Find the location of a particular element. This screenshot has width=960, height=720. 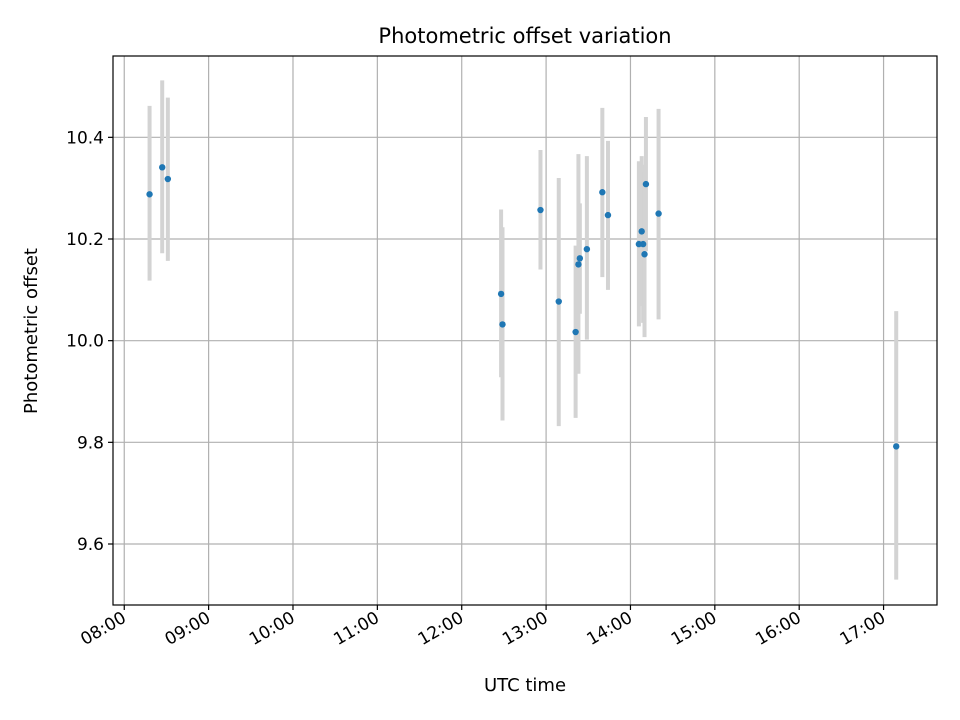

y-tick-label: 10.0 is located at coordinates (85, 342).